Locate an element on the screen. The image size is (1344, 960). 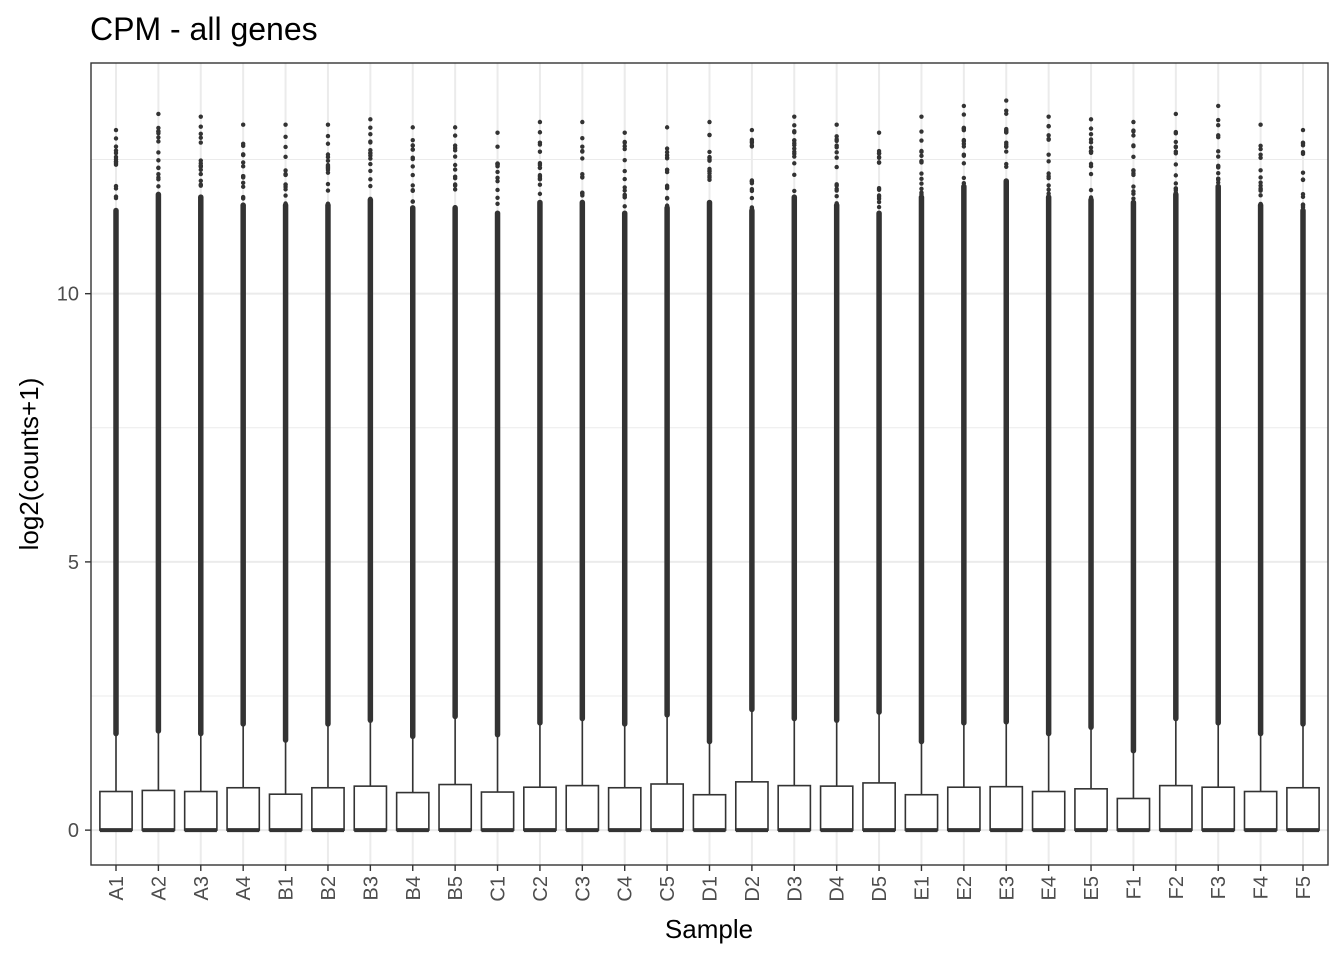
box-D1 is located at coordinates (709, 476).